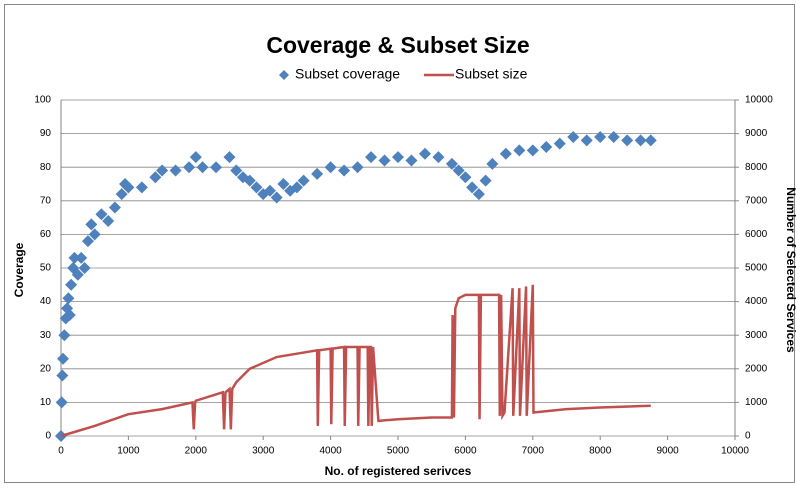 The image size is (796, 488). Describe the element at coordinates (128, 451) in the screenshot. I see `x-tick-label: 1000` at that location.